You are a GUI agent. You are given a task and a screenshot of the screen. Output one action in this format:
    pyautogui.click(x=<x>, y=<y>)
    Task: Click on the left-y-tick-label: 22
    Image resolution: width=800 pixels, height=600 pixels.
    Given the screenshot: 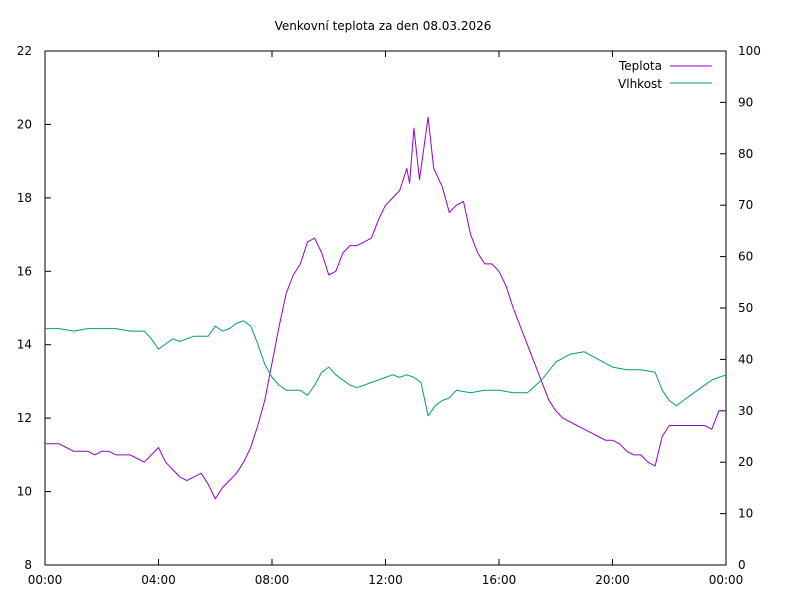 What is the action you would take?
    pyautogui.click(x=24, y=51)
    